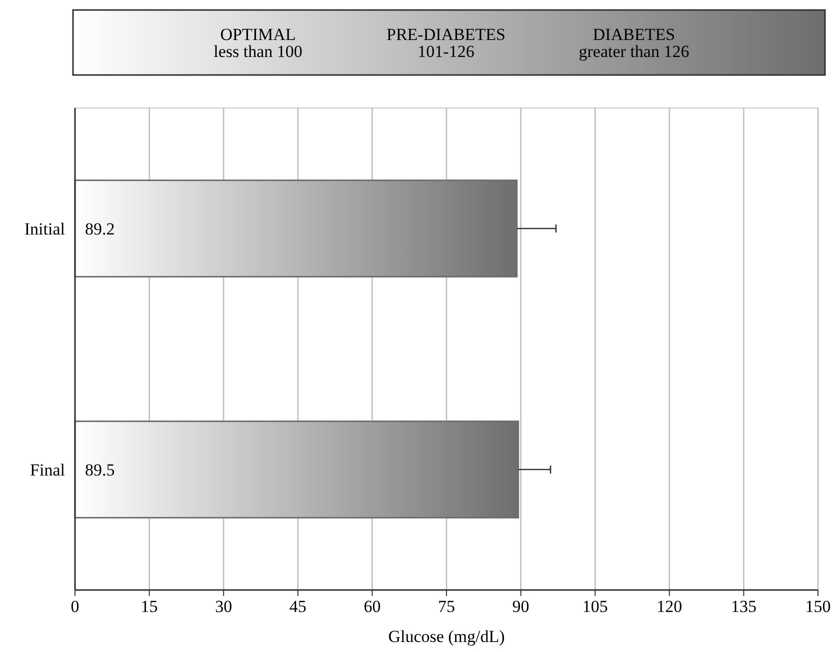 This screenshot has width=834, height=652. I want to click on x-tick-label: 15, so click(149, 606).